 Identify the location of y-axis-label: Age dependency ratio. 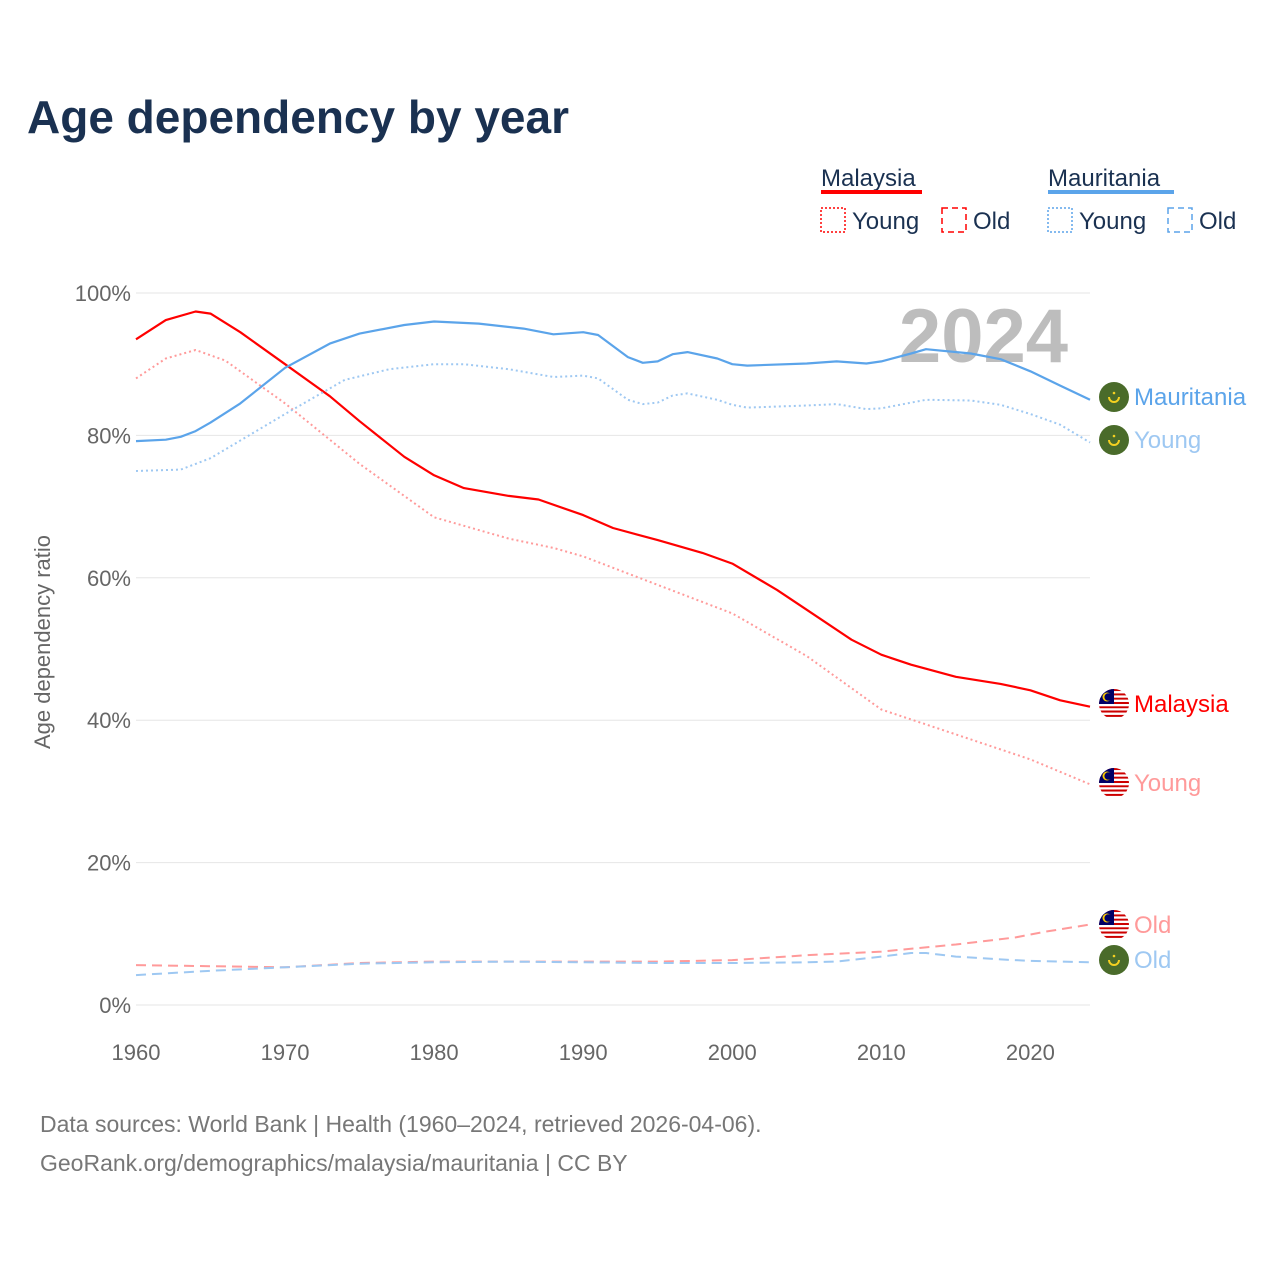
(42, 642).